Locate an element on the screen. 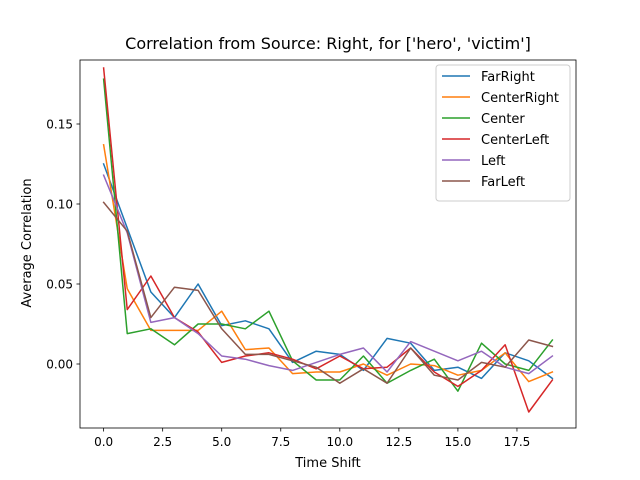 This screenshot has width=640, height=480. legend-label-farright: FarRight is located at coordinates (508, 77).